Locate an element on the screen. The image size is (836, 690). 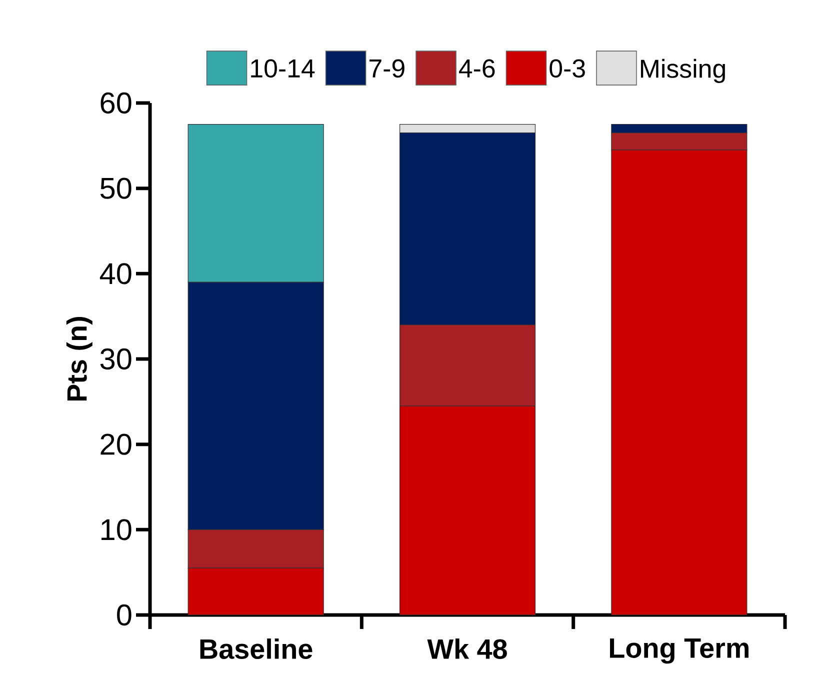
y-tick-label: 20 is located at coordinates (116, 444).